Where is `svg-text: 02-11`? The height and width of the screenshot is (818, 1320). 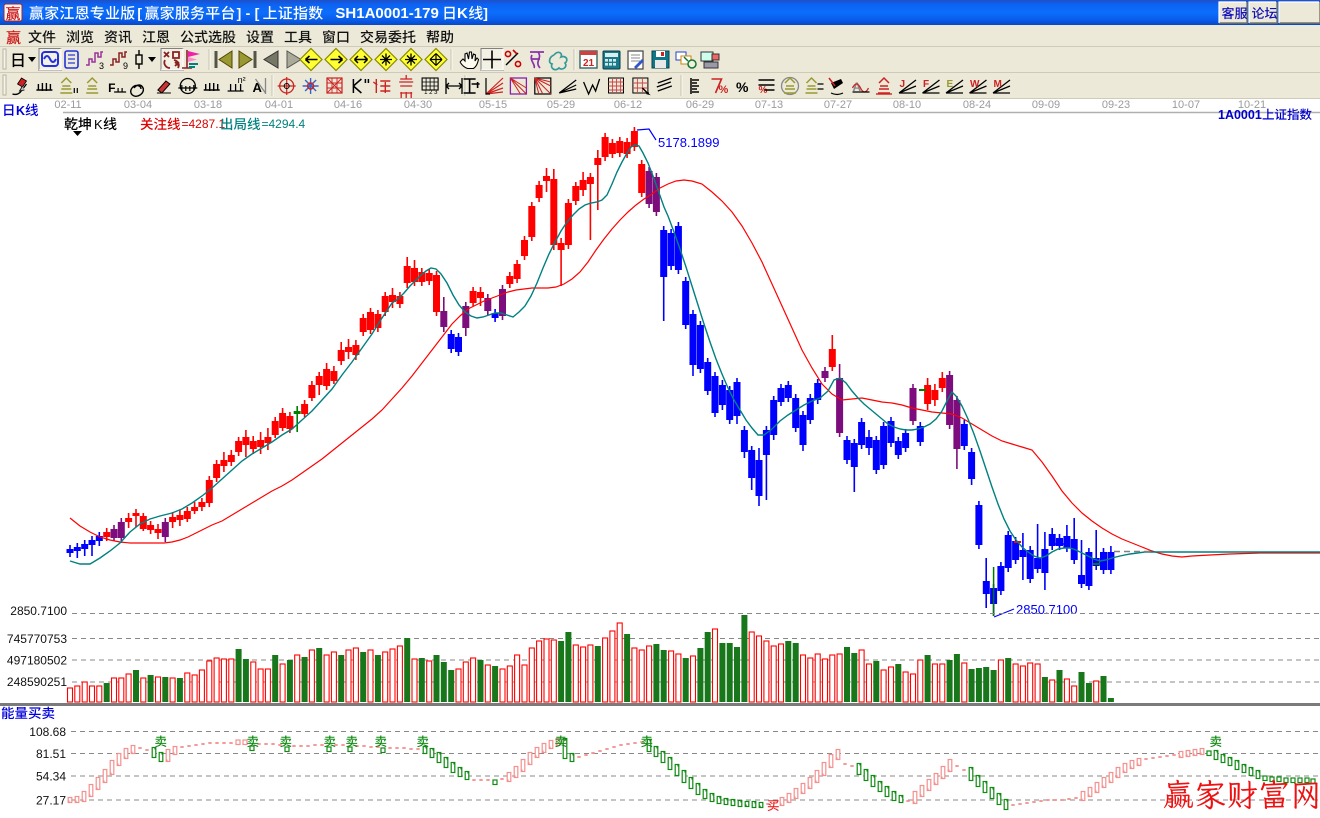 svg-text: 02-11 is located at coordinates (67, 105).